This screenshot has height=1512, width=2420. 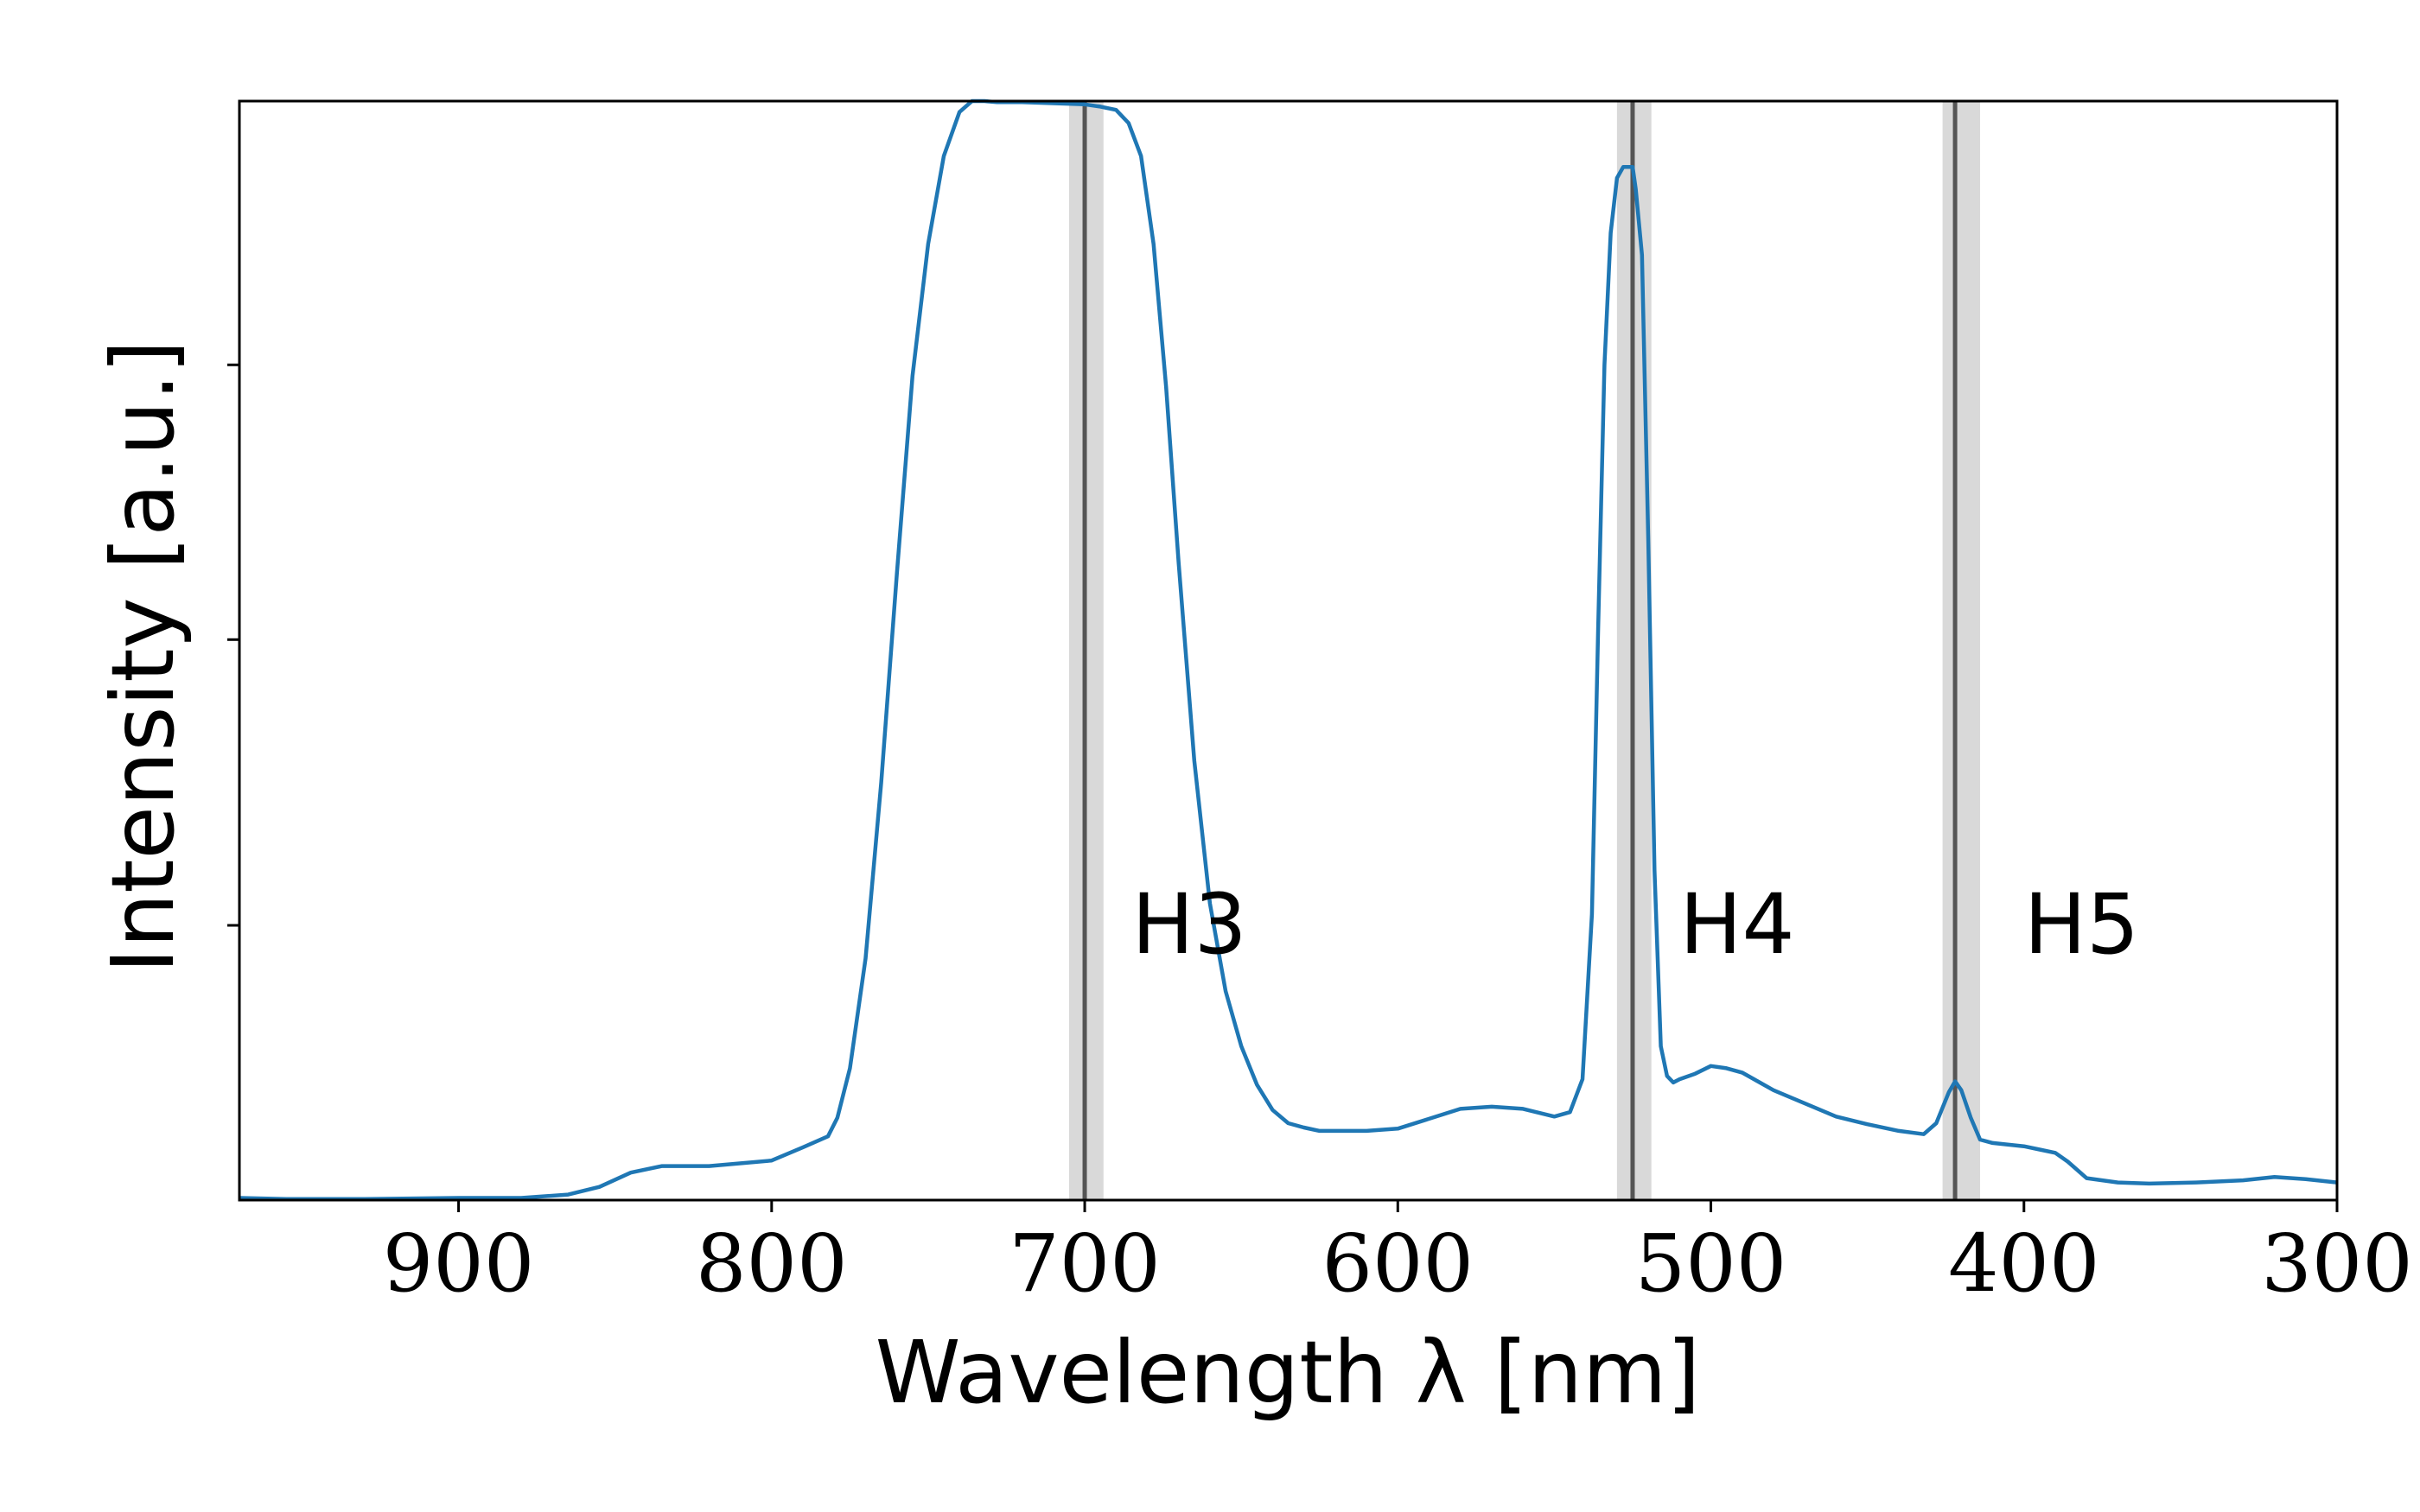 I want to click on reference-label-h4: H4, so click(x=1736, y=925).